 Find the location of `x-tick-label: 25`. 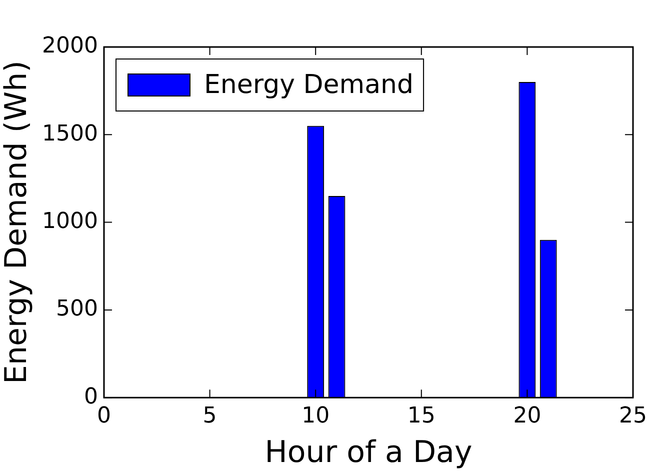

x-tick-label: 25 is located at coordinates (633, 416).